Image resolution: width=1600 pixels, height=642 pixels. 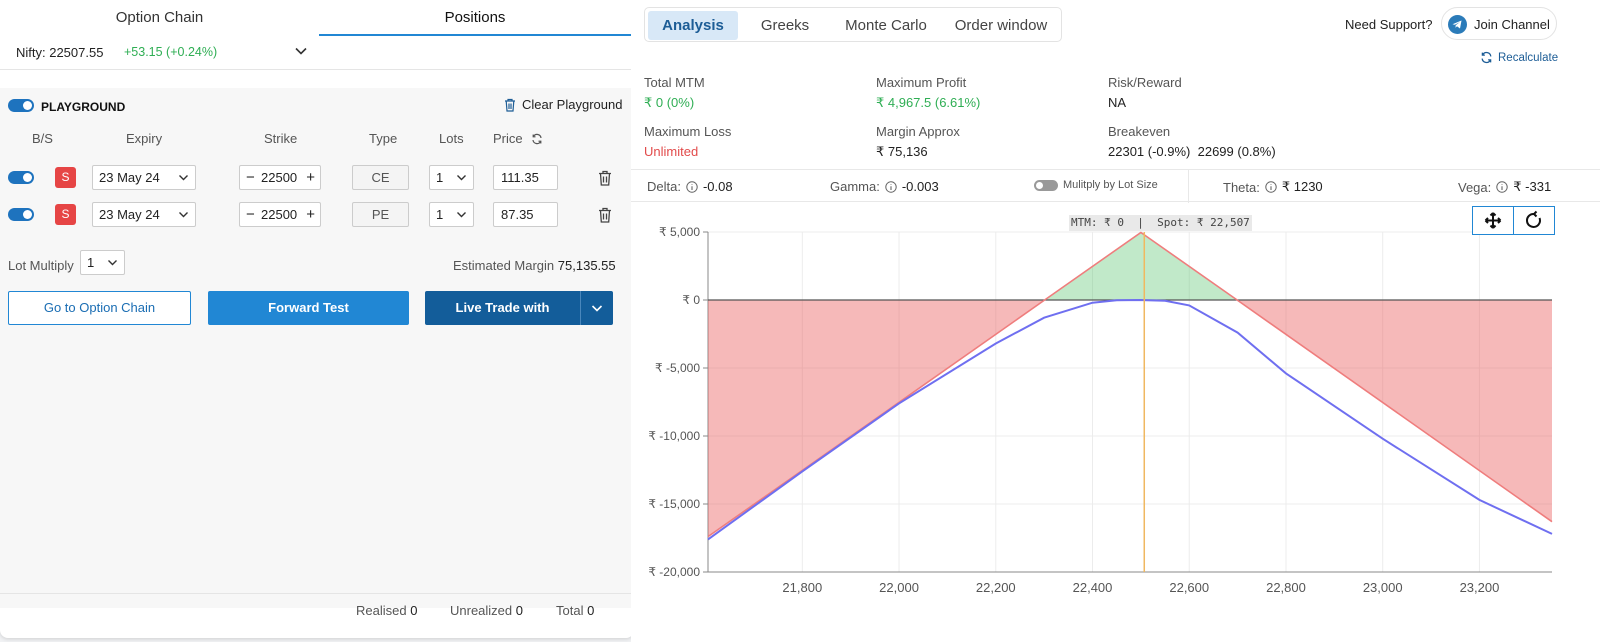 What do you see at coordinates (440, 177) in the screenshot?
I see `lots-value: 1` at bounding box center [440, 177].